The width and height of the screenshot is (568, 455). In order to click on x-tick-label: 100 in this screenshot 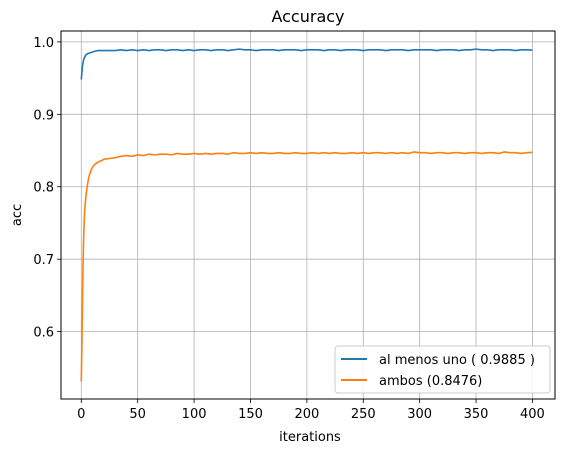, I will do `click(194, 414)`.